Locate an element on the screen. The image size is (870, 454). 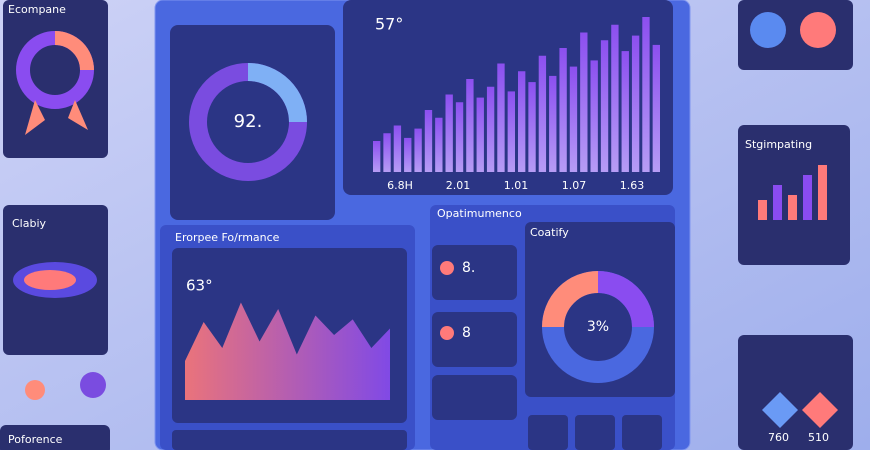
card-number: 510 is located at coordinates (818, 437).